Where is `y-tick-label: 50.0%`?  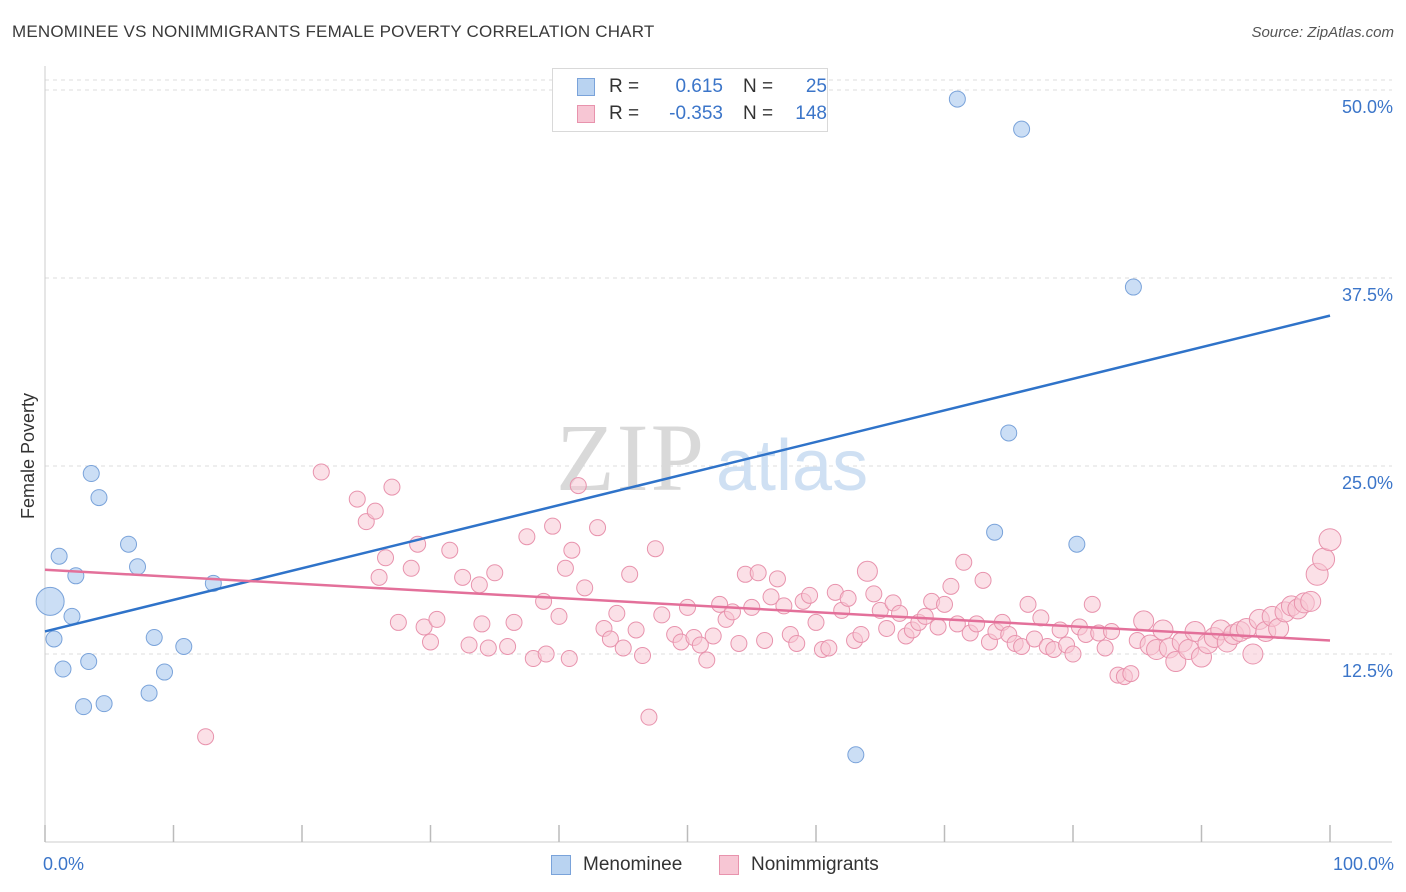 y-tick-label: 50.0% is located at coordinates (1367, 107).